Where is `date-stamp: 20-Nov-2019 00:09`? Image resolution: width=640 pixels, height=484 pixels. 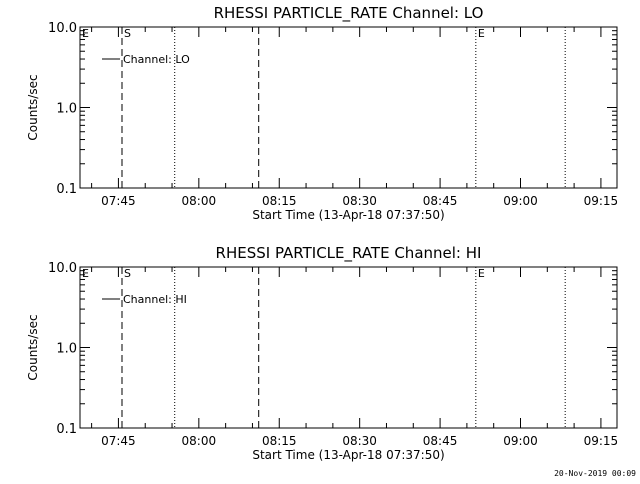 date-stamp: 20-Nov-2019 00:09 is located at coordinates (595, 473).